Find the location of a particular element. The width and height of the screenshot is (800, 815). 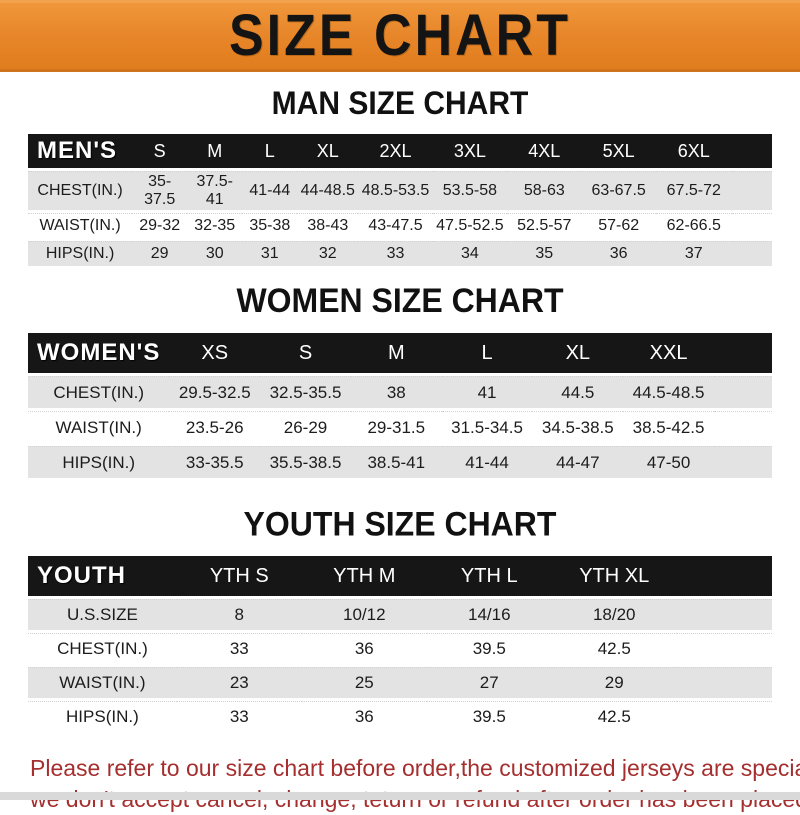

cell-value: 31 is located at coordinates (270, 253).